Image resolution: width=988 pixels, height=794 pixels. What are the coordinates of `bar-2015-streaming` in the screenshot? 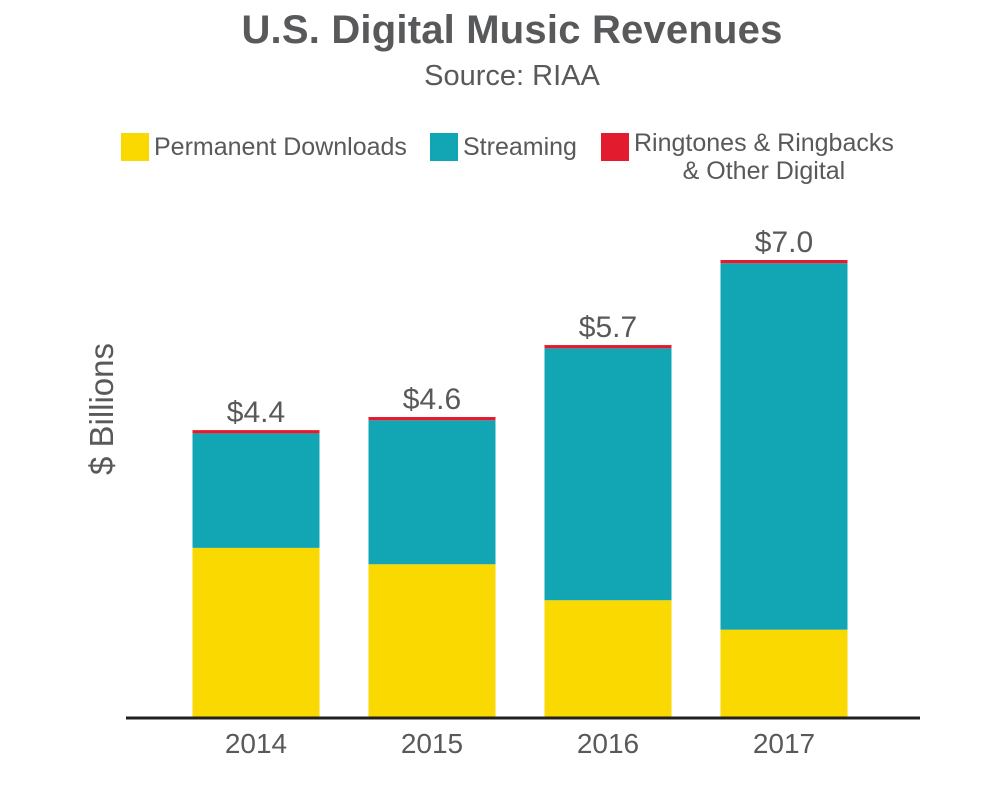 It's located at (432, 492).